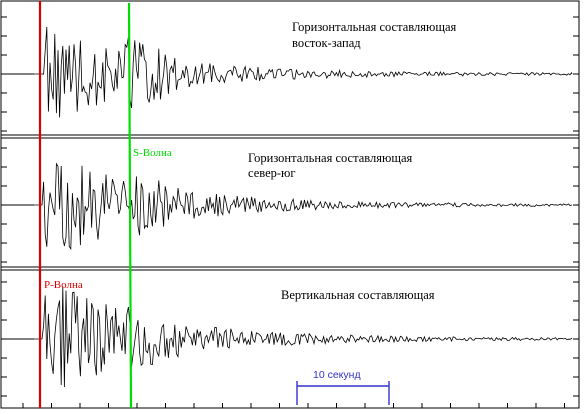 This screenshot has width=584, height=414. What do you see at coordinates (130, 205) in the screenshot?
I see `s-wave-marker` at bounding box center [130, 205].